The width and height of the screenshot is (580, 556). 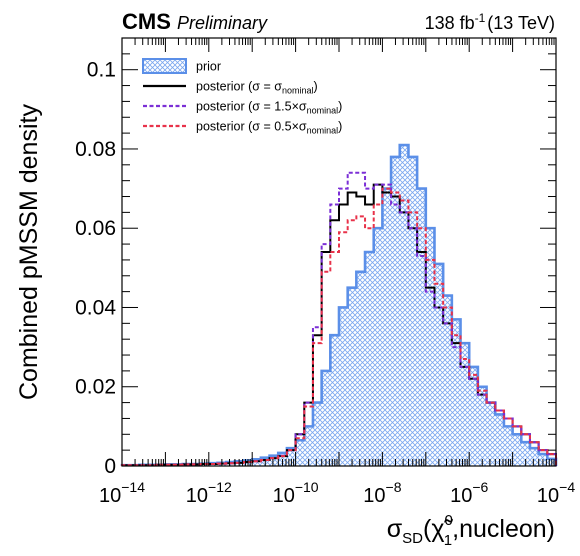 I want to click on x-tick-label: 10⁻⁸, so click(x=382, y=493).